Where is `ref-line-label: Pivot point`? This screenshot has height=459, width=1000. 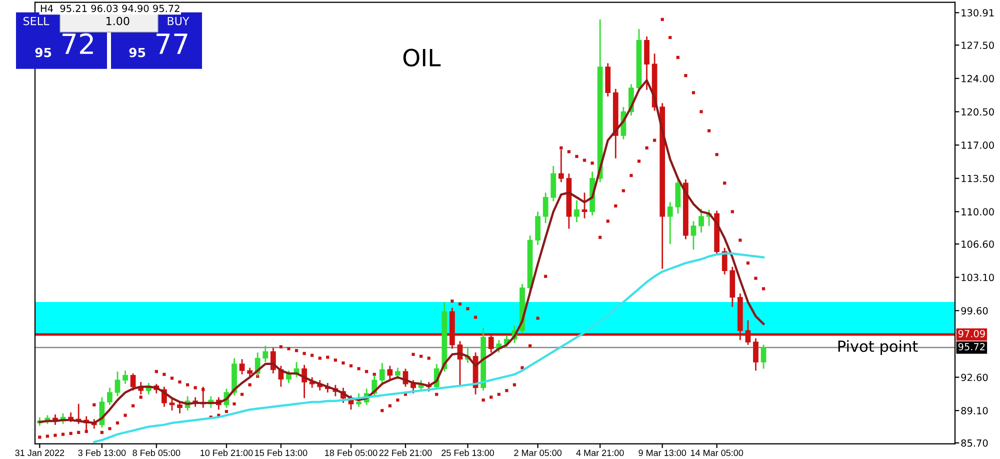
ref-line-label: Pivot point is located at coordinates (878, 347).